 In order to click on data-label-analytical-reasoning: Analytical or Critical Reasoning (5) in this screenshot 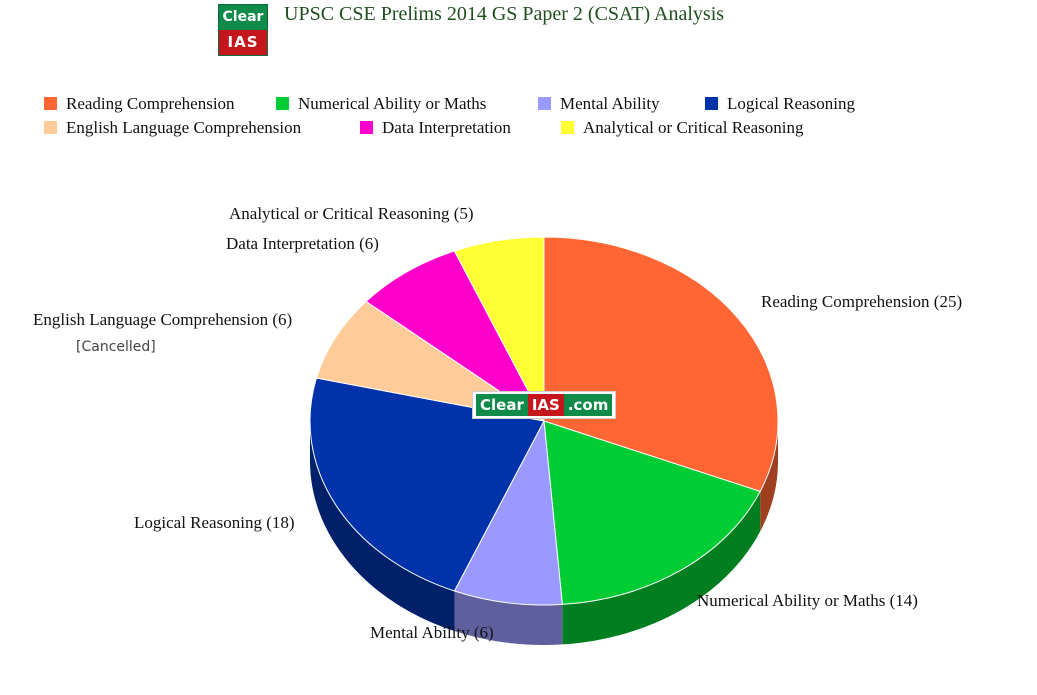, I will do `click(351, 213)`.